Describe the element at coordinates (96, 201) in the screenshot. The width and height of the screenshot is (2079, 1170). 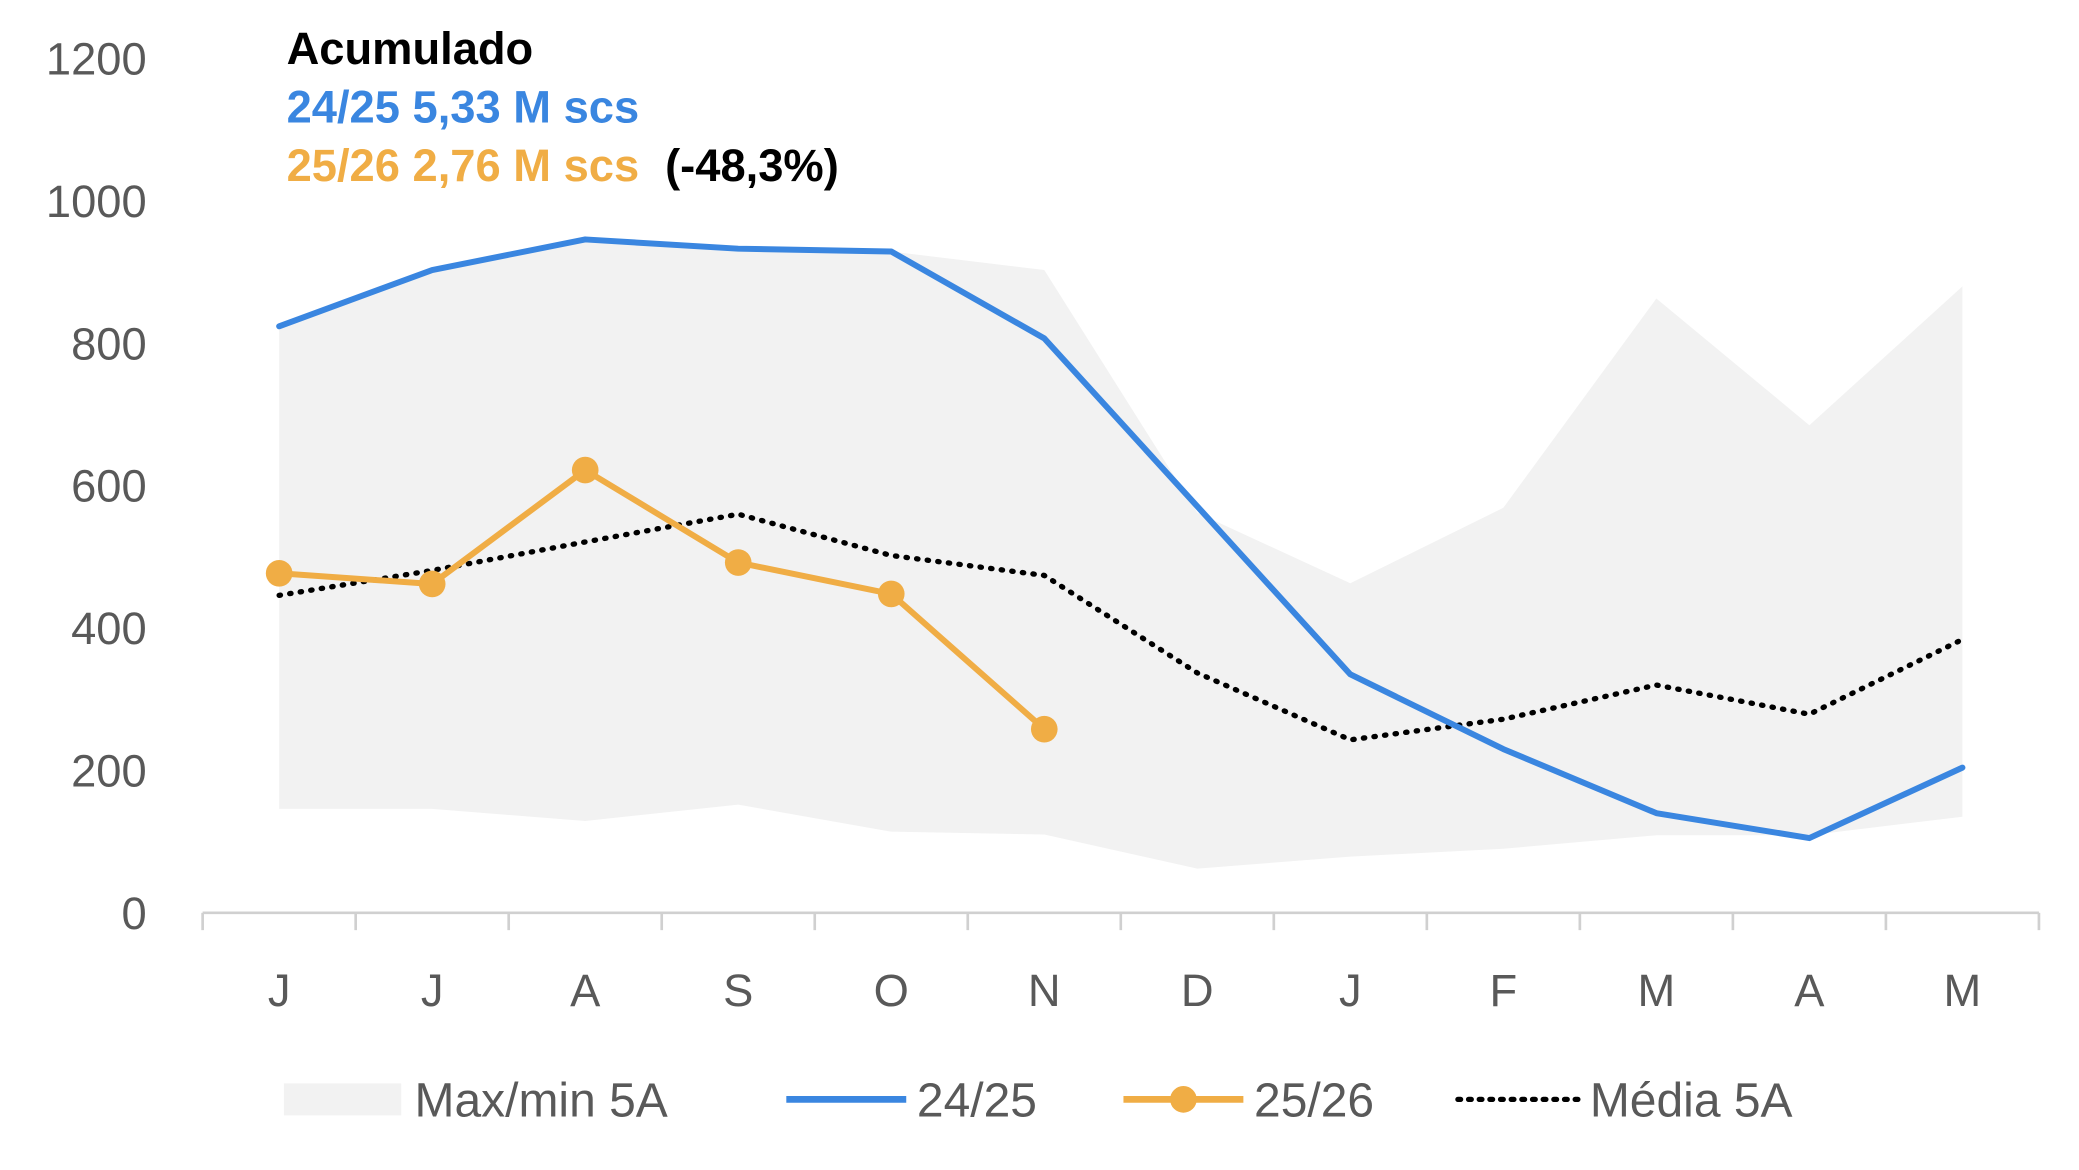
I see `y-tick-label: 1000` at that location.